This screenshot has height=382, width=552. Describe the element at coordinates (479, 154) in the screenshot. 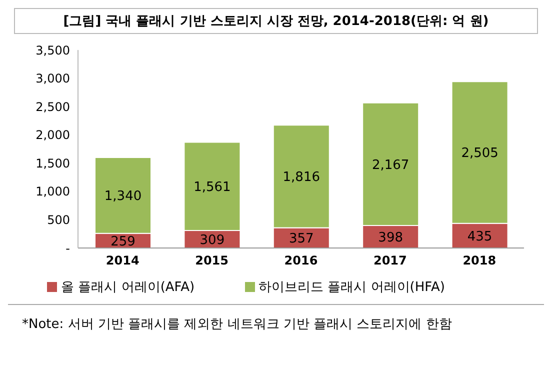

I see `data-label: 2,505` at that location.